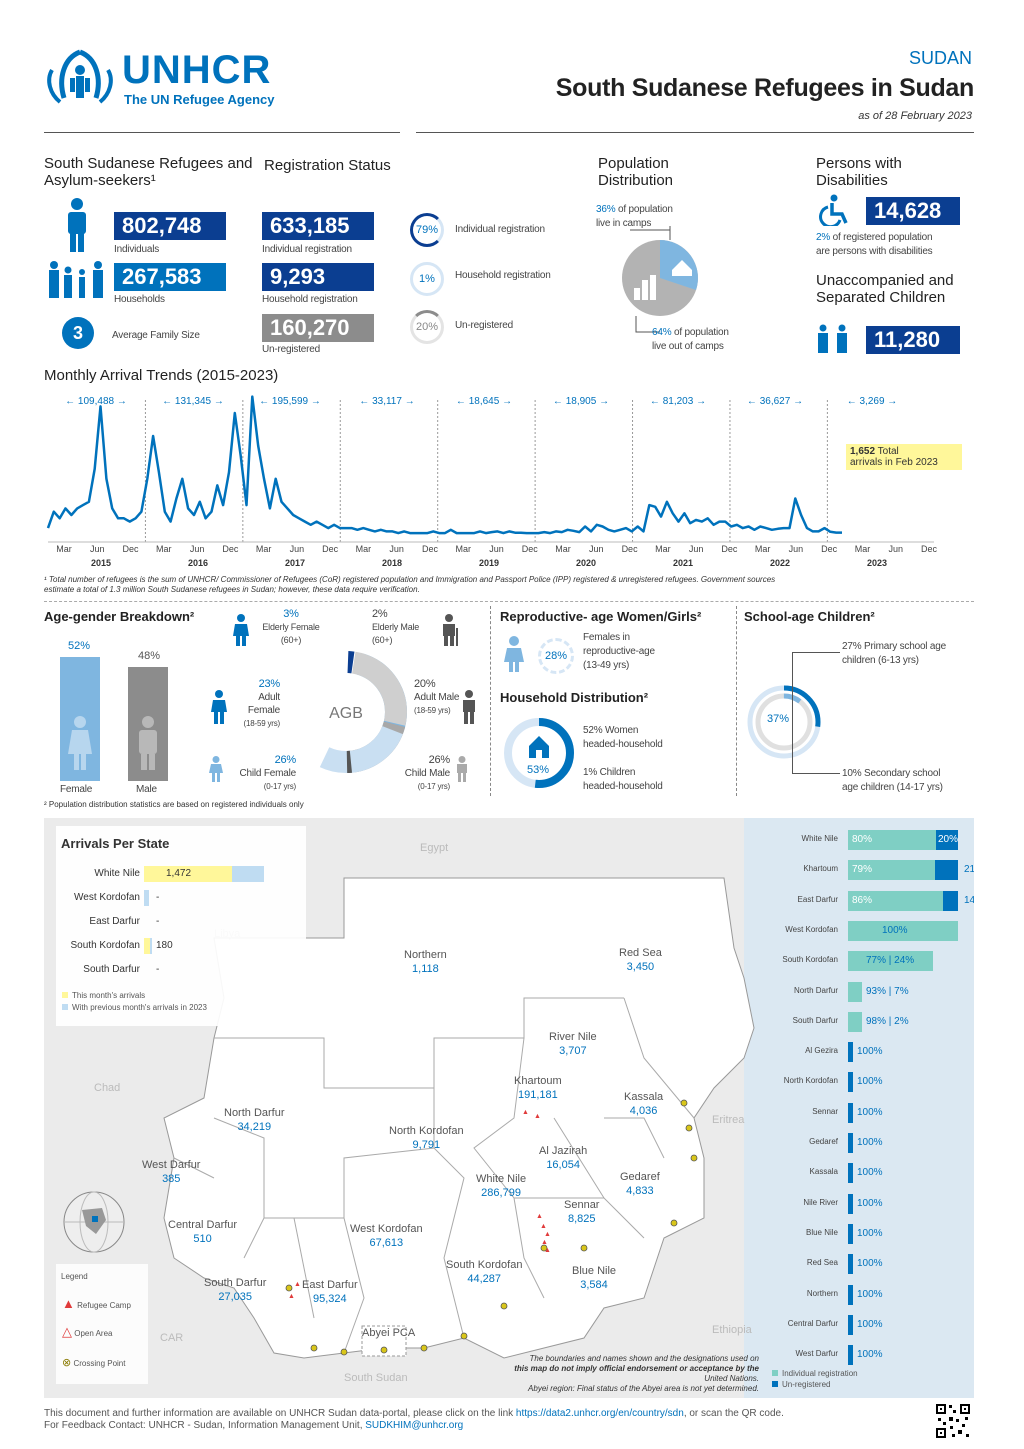 Image resolution: width=1024 pixels, height=1449 pixels. What do you see at coordinates (291, 349) in the screenshot?
I see `unregistered-label: Un-registered` at bounding box center [291, 349].